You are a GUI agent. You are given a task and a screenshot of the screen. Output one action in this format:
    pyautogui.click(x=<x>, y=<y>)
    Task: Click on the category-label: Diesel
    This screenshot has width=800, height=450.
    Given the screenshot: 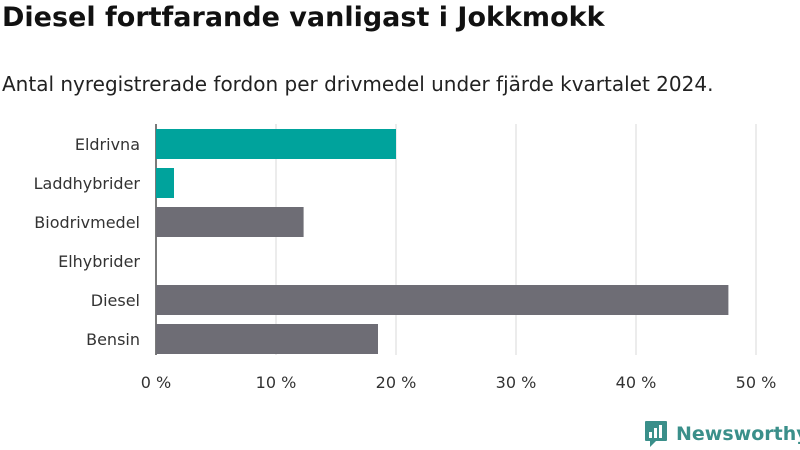 What is the action you would take?
    pyautogui.click(x=115, y=300)
    